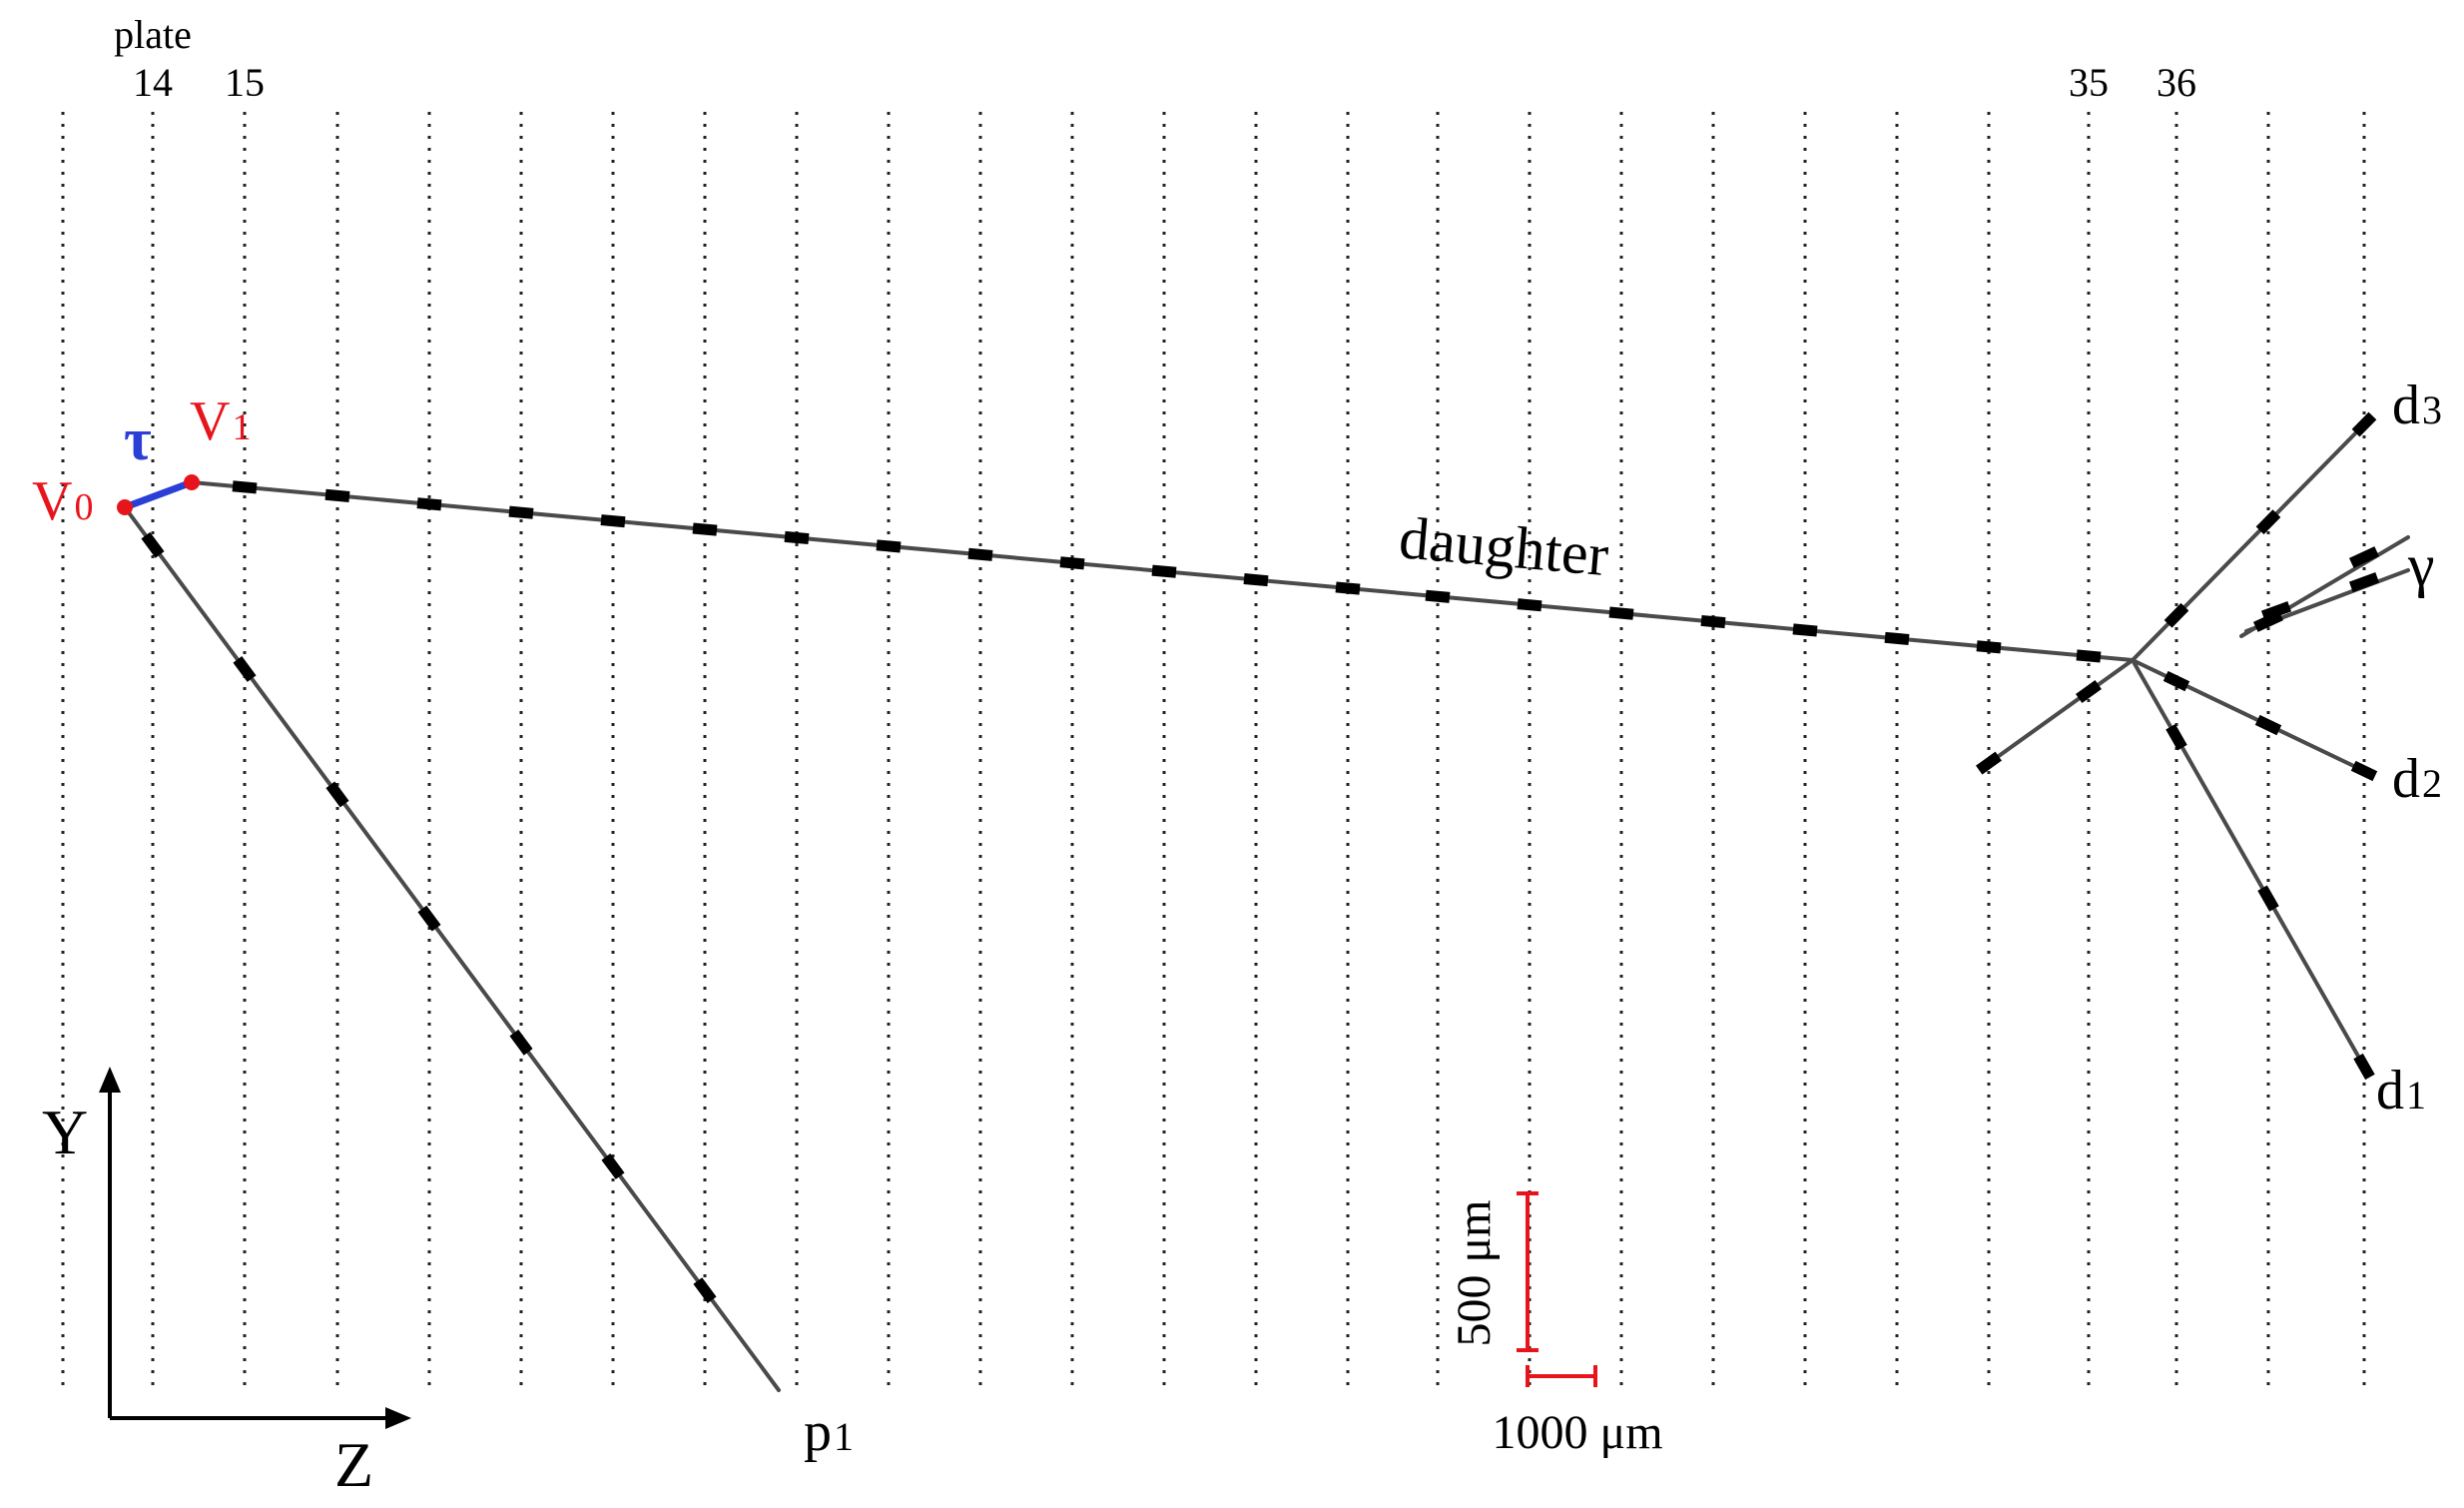 The width and height of the screenshot is (2464, 1508). Describe the element at coordinates (220, 421) in the screenshot. I see `vertex-v1-label: V1` at that location.